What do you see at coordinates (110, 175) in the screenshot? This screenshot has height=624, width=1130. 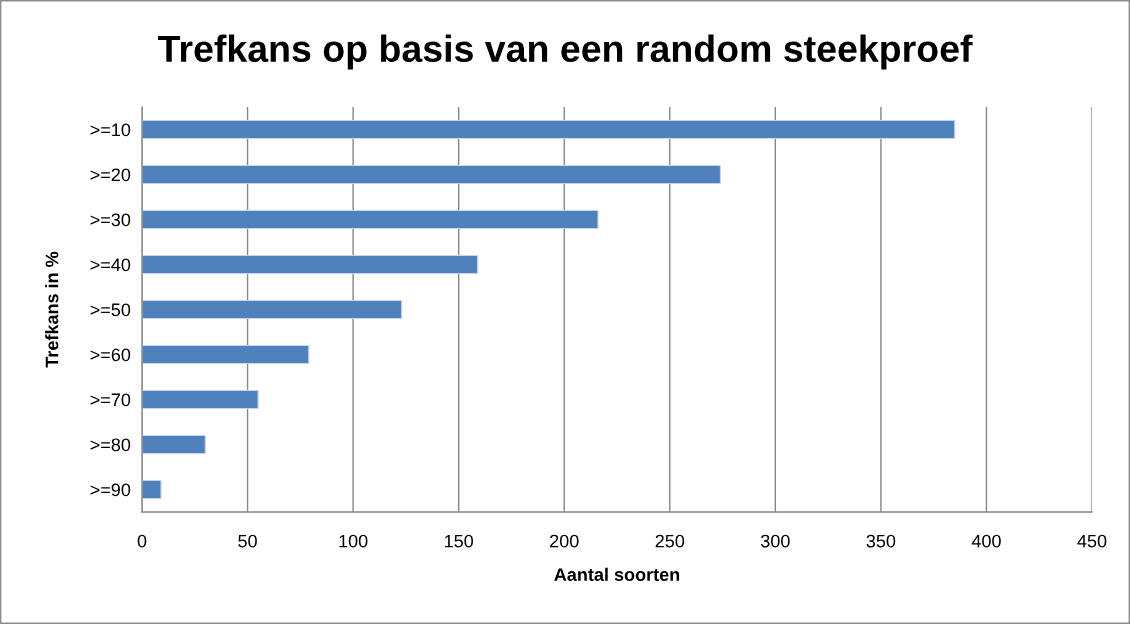 I see `y-tick-label: >=20` at bounding box center [110, 175].